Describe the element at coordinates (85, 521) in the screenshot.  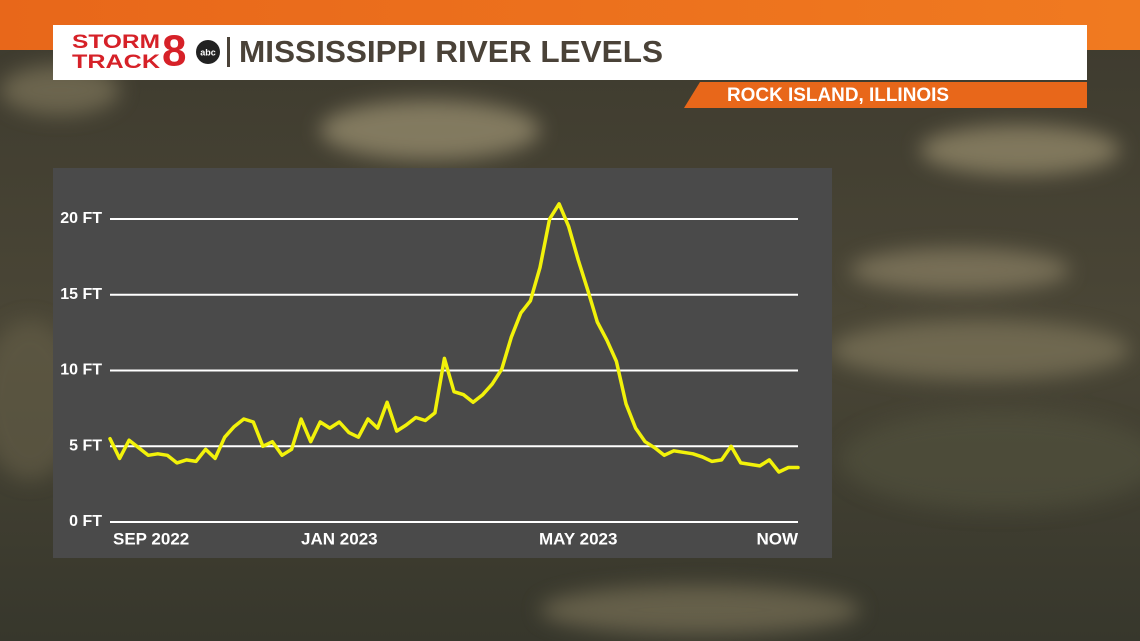
I see `y-tick-label: 0 FT` at that location.